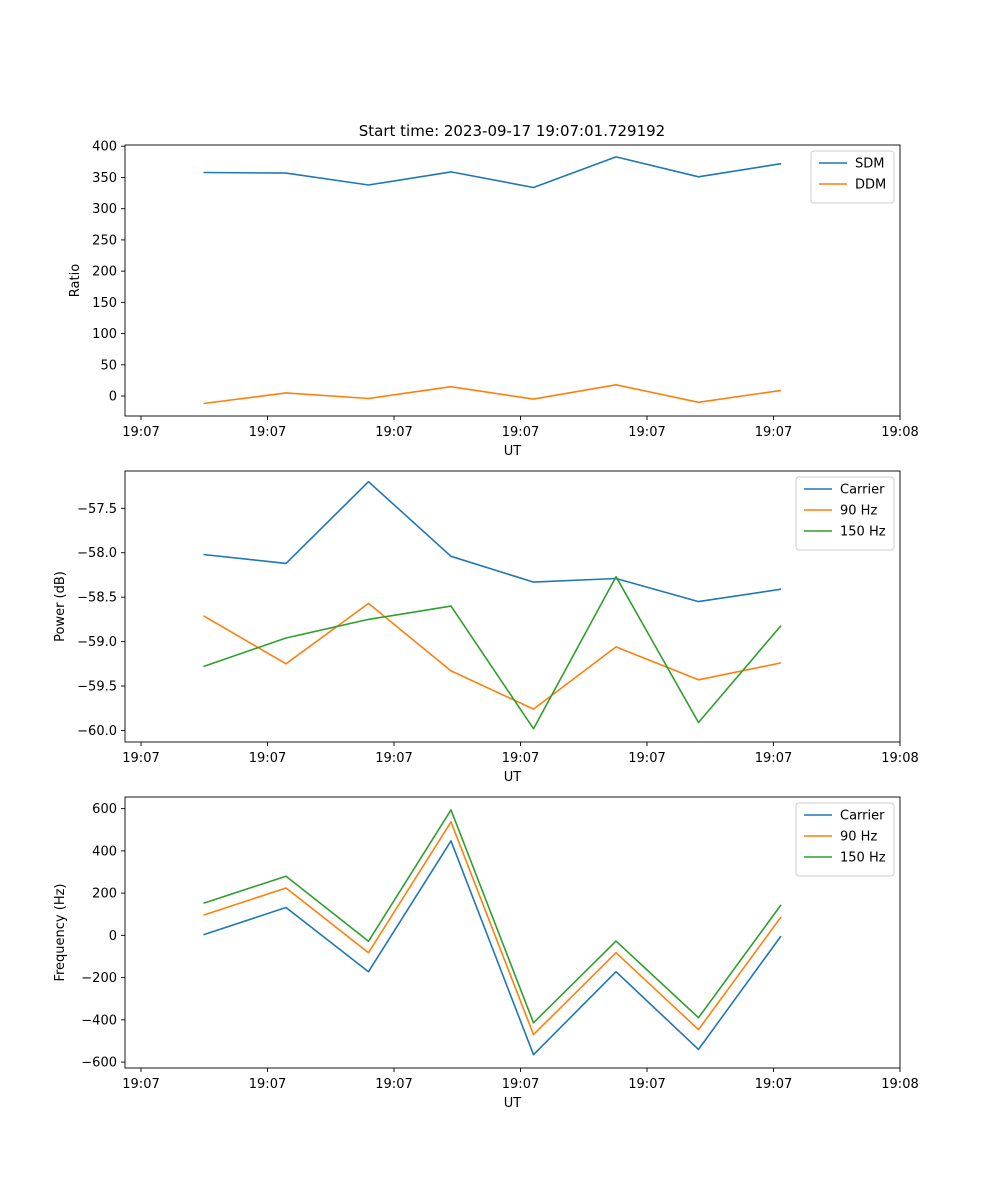 The image size is (1000, 1200). I want to click on y-tick-label: −59.5, so click(97, 687).